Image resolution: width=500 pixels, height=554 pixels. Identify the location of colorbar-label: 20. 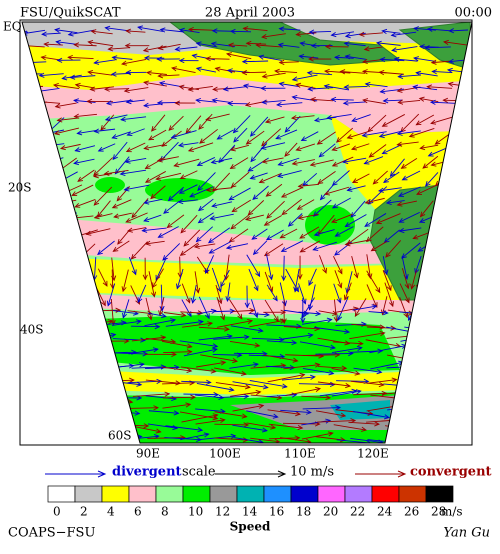
(330, 512).